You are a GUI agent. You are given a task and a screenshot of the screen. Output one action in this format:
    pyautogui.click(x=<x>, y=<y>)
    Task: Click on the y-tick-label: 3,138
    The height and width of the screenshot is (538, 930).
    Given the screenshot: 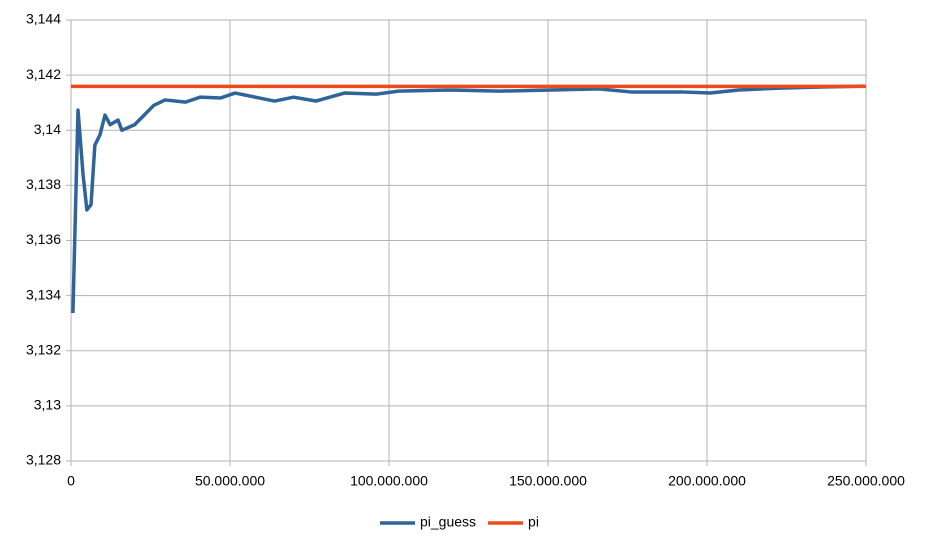 What is the action you would take?
    pyautogui.click(x=43, y=184)
    